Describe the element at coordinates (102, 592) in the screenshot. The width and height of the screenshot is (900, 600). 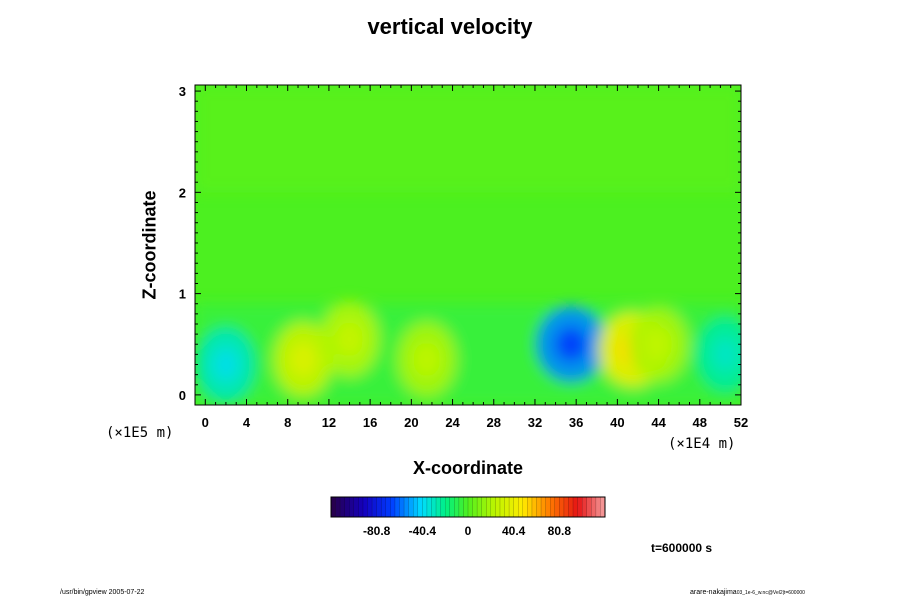
I see `footer-command: /usr/bin/gpview 2005-07-22` at that location.